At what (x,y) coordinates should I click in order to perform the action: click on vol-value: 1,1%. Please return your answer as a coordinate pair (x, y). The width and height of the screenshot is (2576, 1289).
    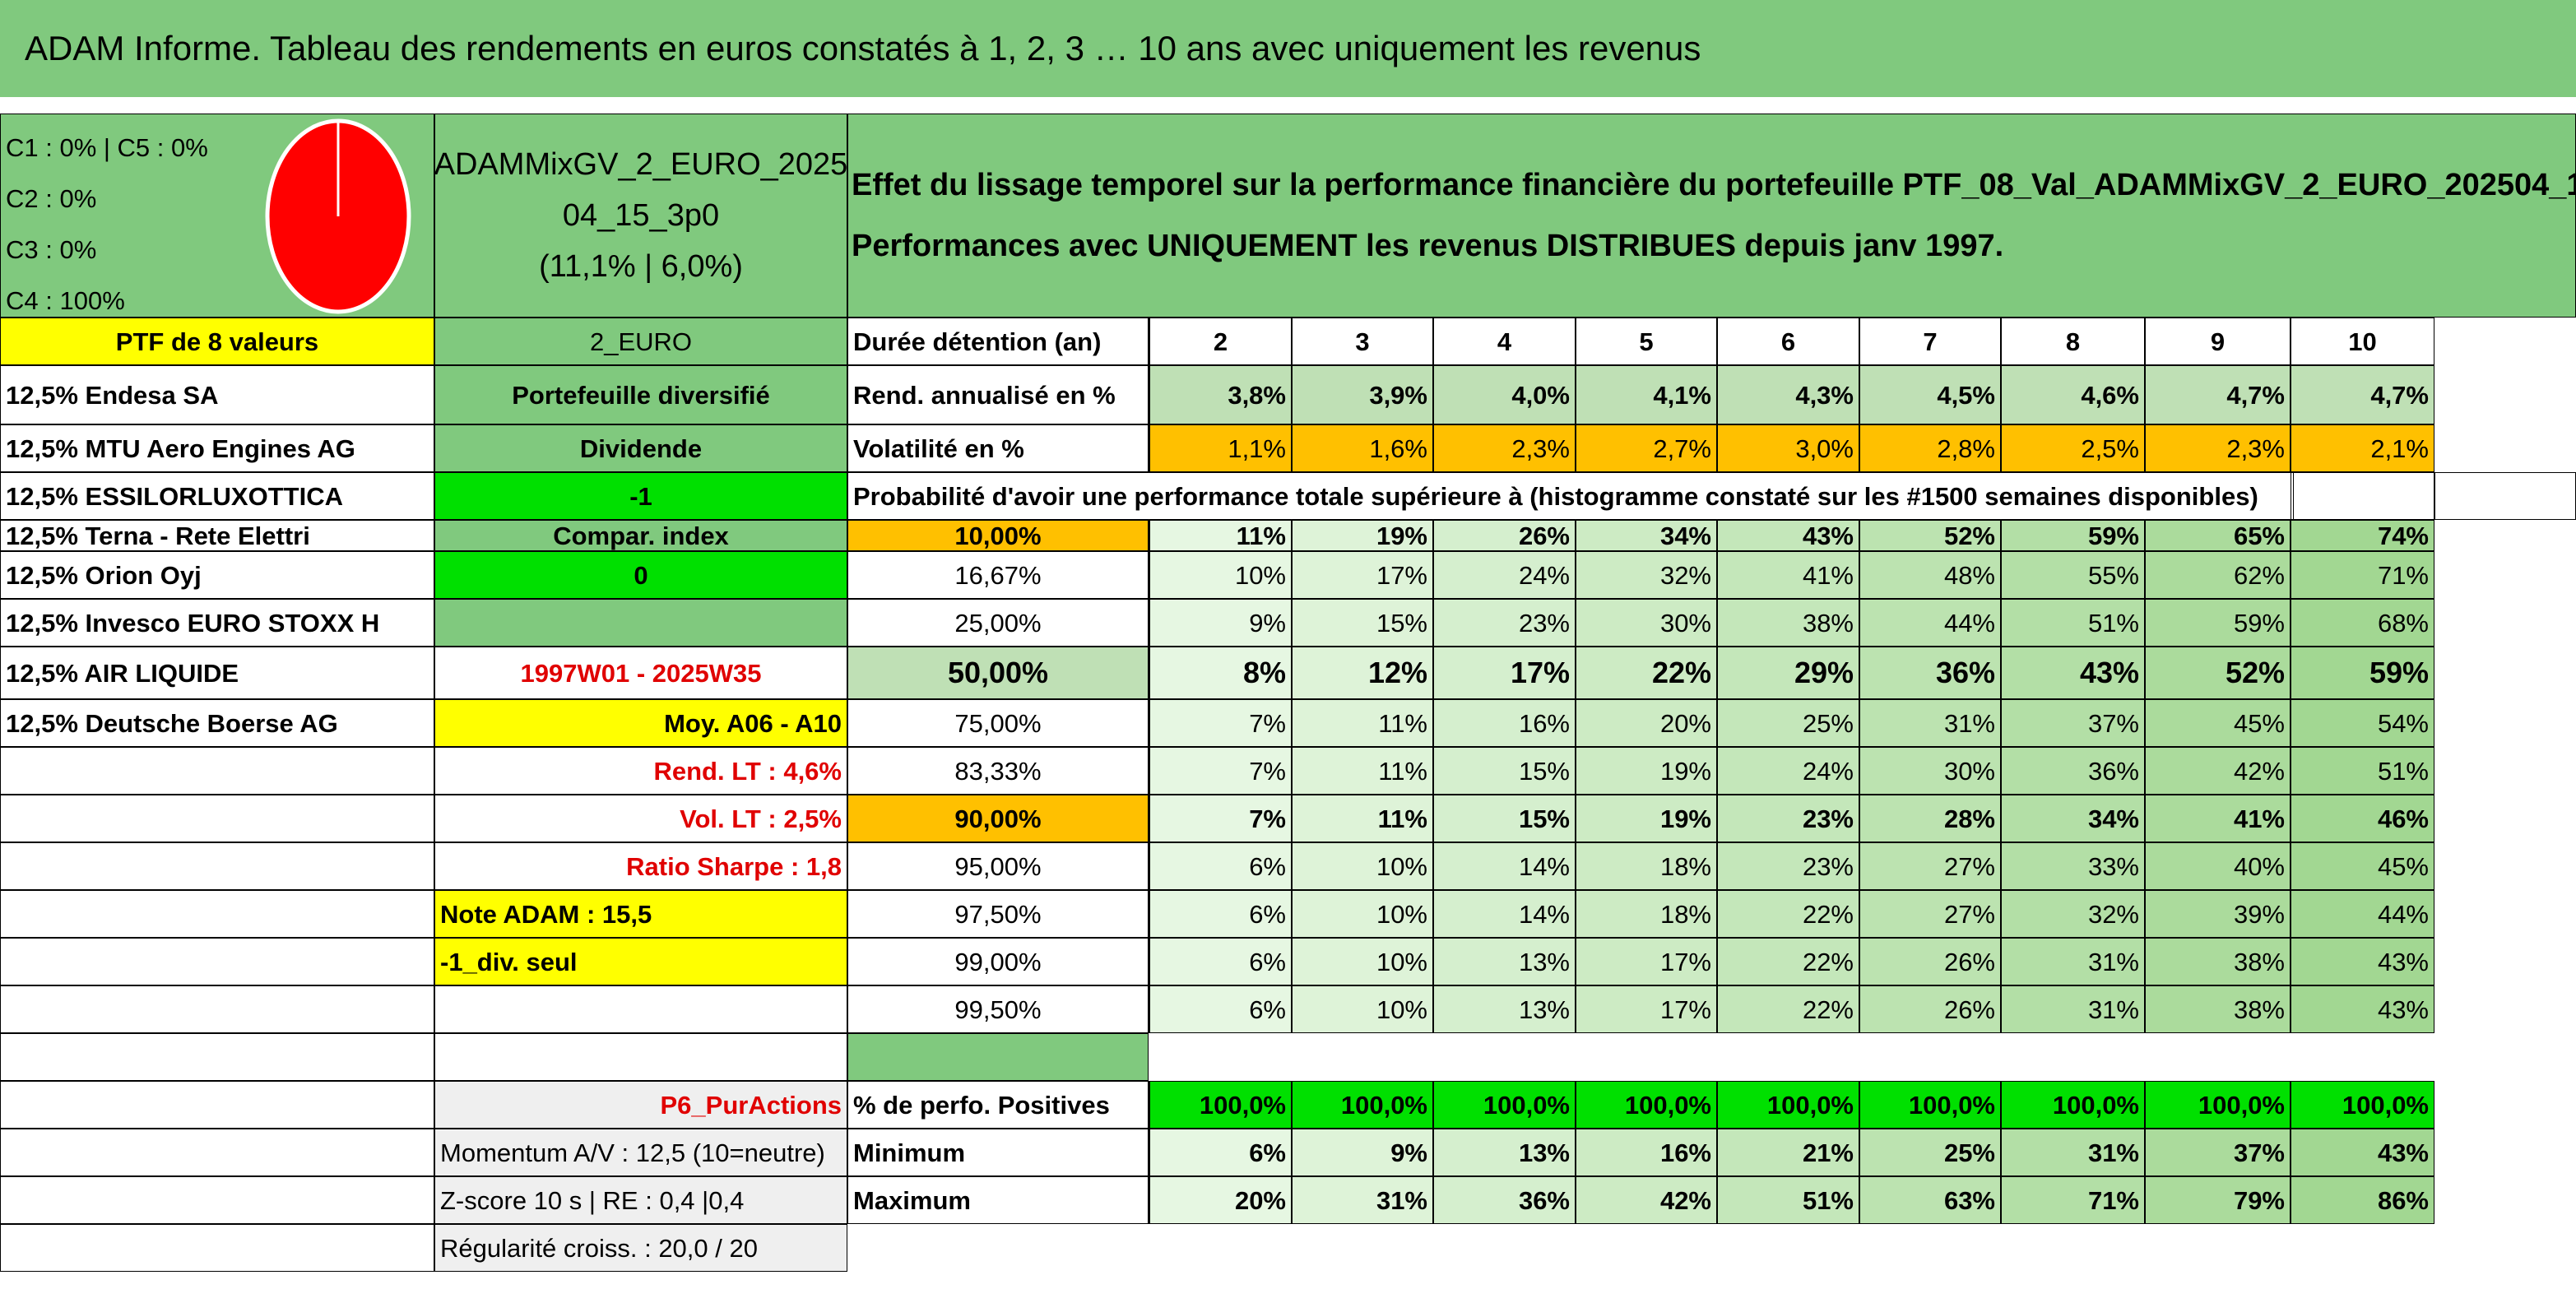
    Looking at the image, I should click on (1220, 448).